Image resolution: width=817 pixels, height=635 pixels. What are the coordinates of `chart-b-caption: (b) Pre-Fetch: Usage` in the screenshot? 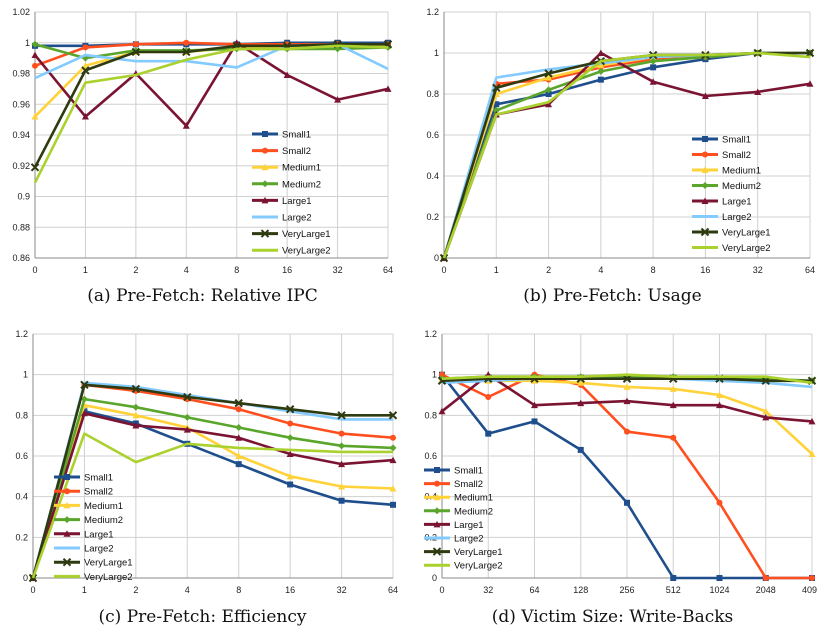 It's located at (612, 296).